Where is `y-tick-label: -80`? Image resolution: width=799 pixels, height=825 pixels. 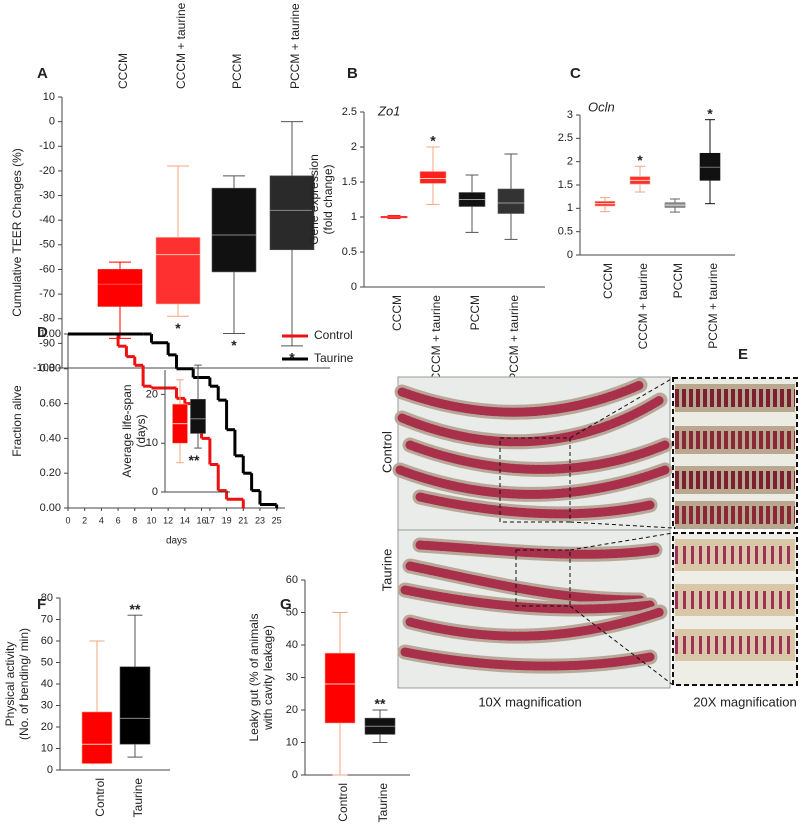 y-tick-label: -80 is located at coordinates (47, 319).